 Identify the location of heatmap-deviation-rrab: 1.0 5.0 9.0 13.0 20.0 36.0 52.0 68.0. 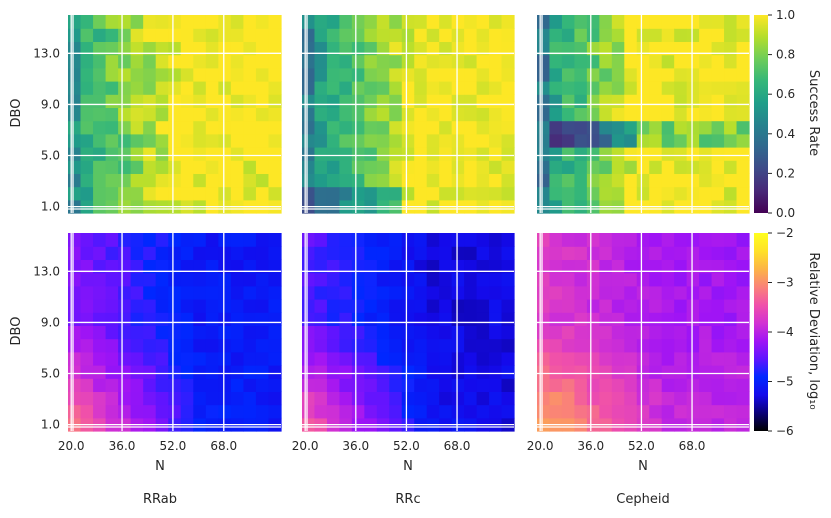
(157, 343).